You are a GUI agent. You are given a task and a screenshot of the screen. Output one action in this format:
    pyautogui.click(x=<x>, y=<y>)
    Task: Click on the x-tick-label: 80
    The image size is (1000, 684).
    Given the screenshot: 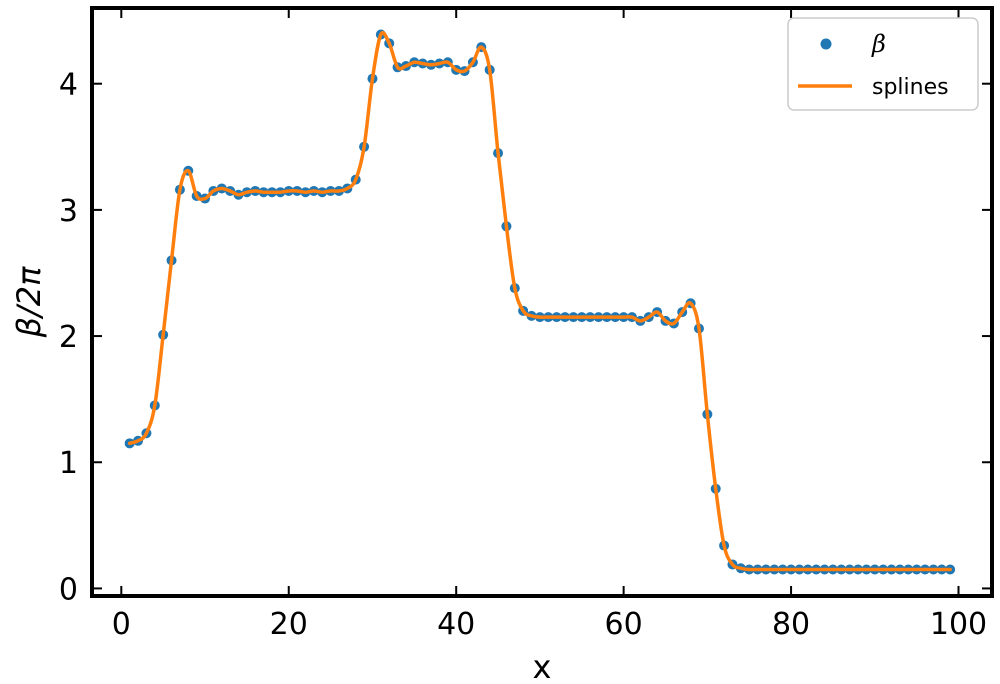 What is the action you would take?
    pyautogui.click(x=791, y=624)
    